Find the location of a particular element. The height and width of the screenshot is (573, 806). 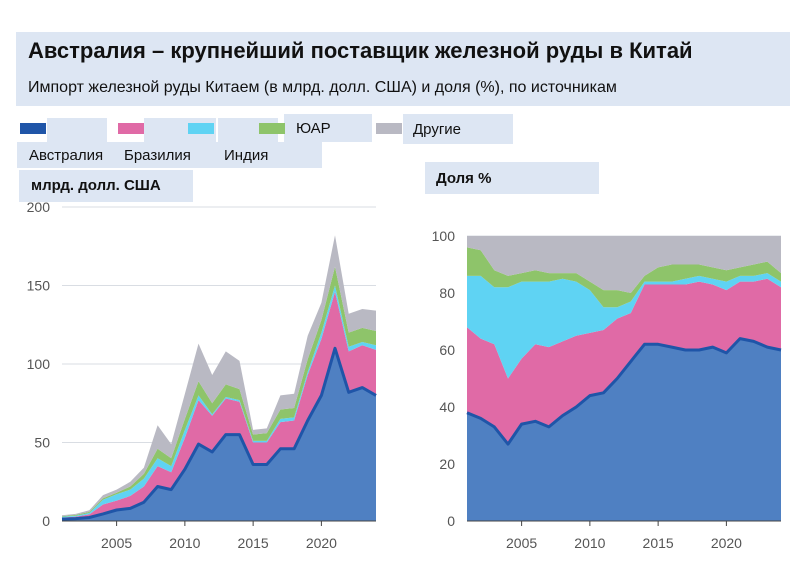

left-line-Австралия is located at coordinates (219, 433).